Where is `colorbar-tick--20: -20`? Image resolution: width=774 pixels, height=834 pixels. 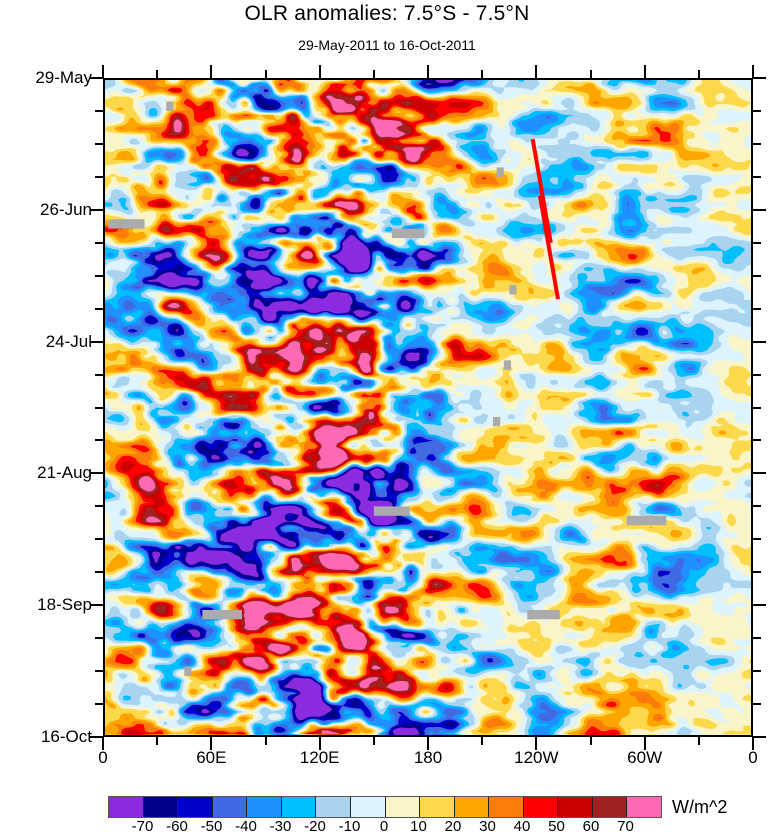
colorbar-tick--20: -20 is located at coordinates (315, 826).